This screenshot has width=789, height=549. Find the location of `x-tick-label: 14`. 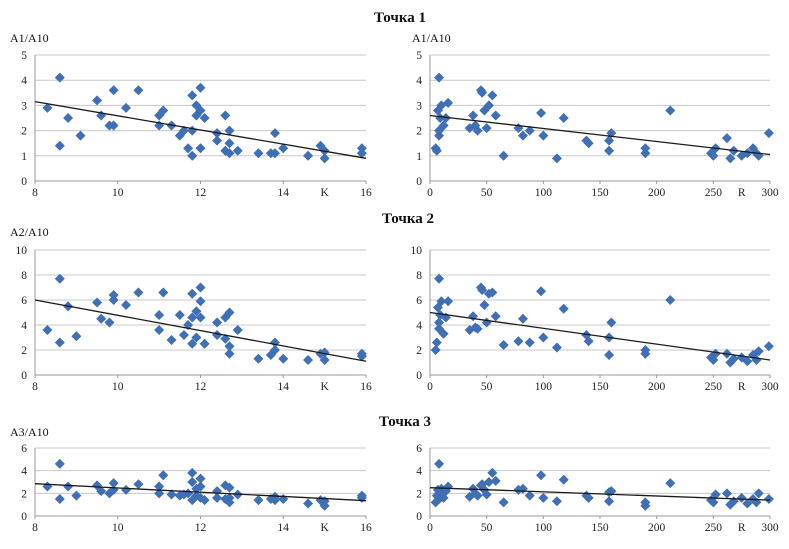

x-tick-label: 14 is located at coordinates (284, 387).